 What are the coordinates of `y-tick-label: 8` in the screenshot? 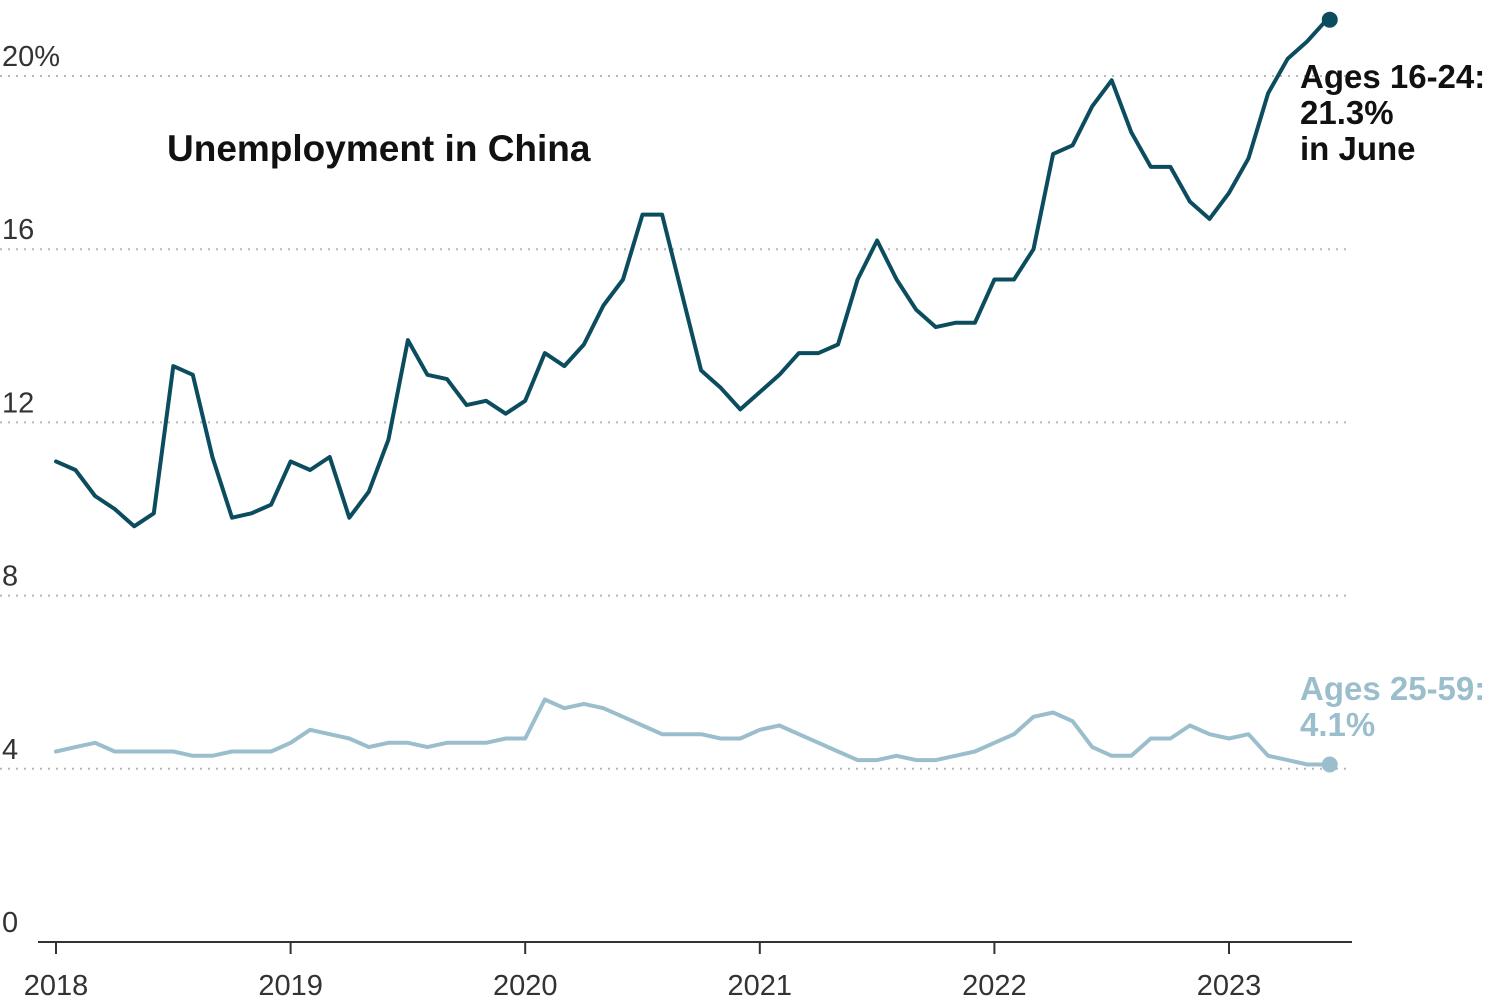 It's located at (10, 577).